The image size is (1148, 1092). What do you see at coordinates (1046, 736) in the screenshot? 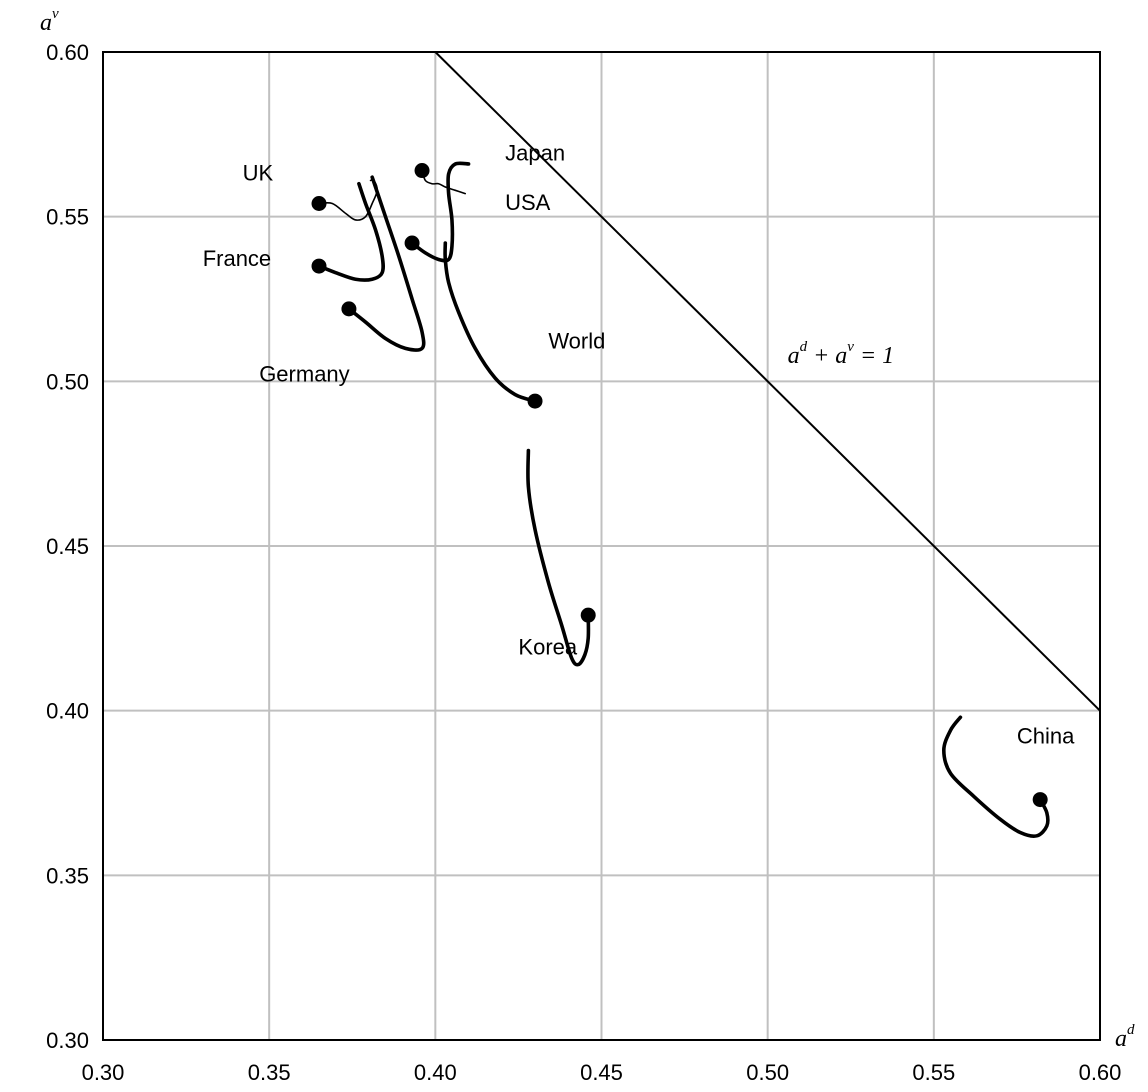
I see `series-label-china: China` at bounding box center [1046, 736].